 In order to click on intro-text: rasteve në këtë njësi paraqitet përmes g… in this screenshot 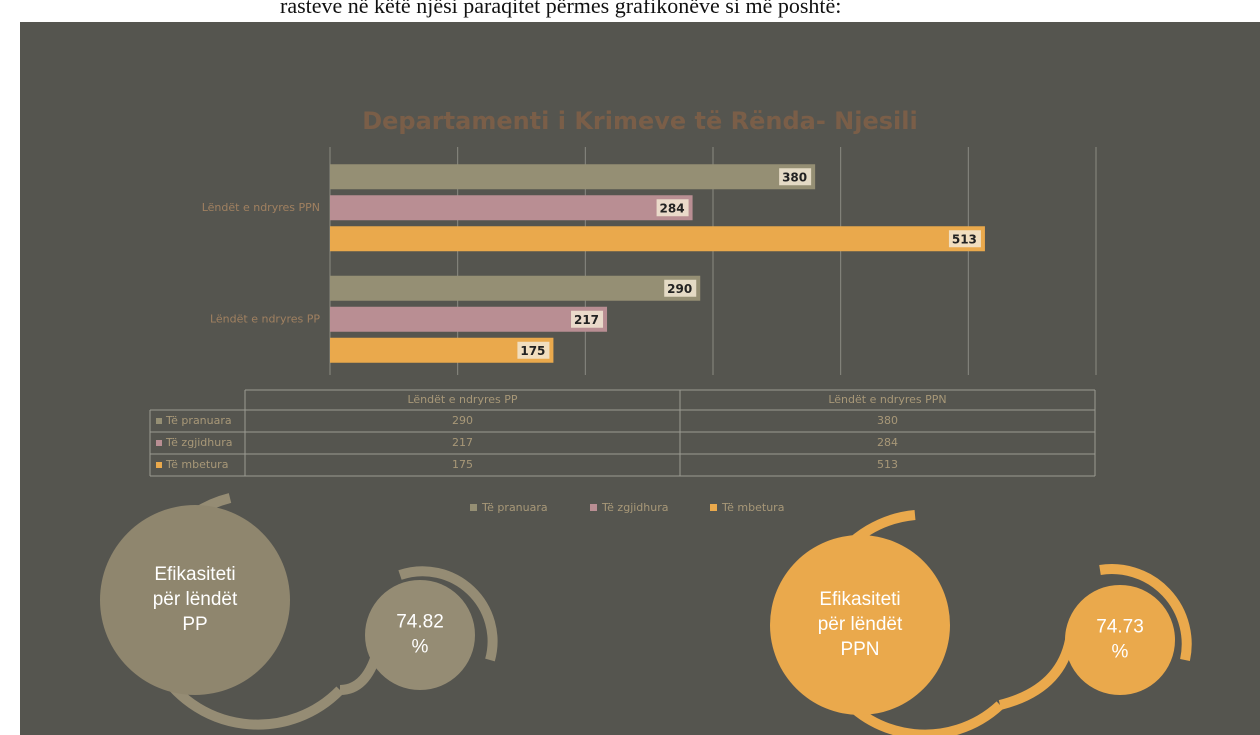, I will do `click(560, 9)`.